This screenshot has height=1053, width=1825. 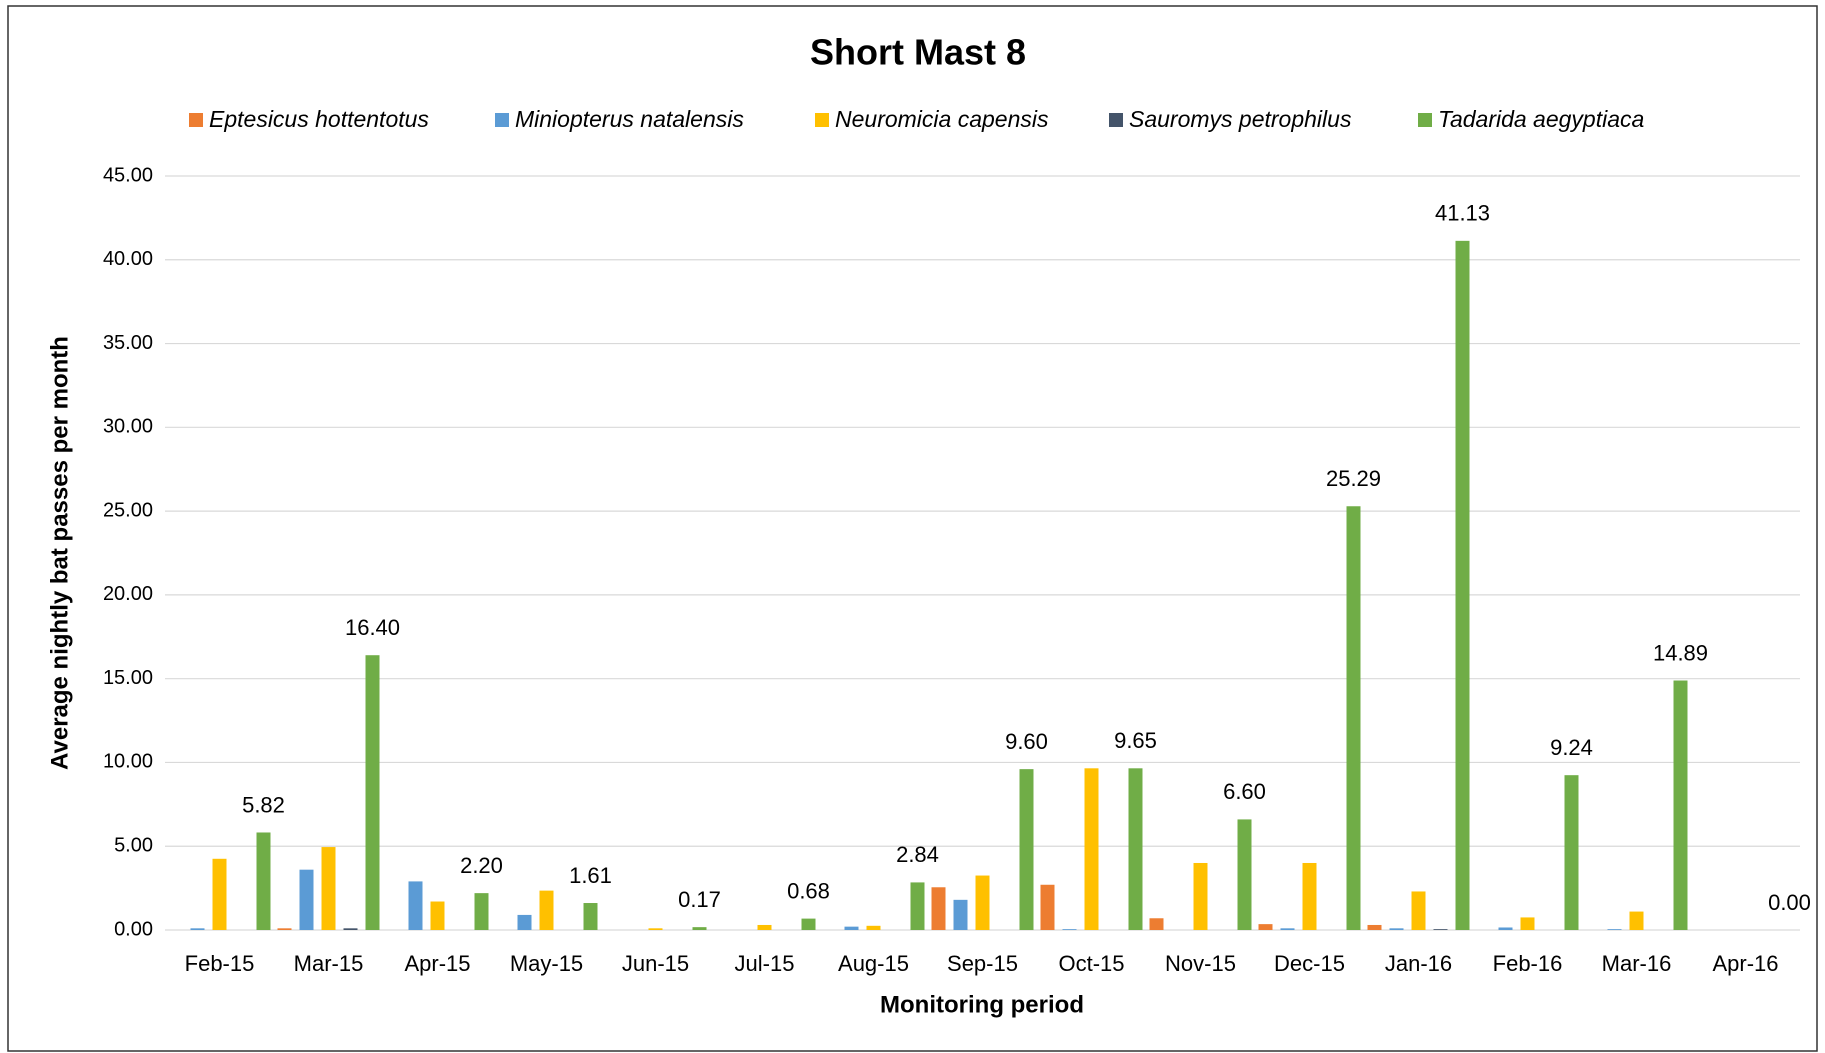 What do you see at coordinates (133, 929) in the screenshot?
I see `y-tick-label: 0.00` at bounding box center [133, 929].